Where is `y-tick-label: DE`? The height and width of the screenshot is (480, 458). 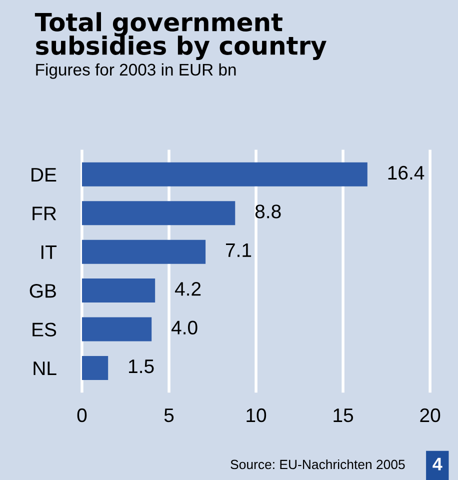 y-tick-label: DE is located at coordinates (44, 175).